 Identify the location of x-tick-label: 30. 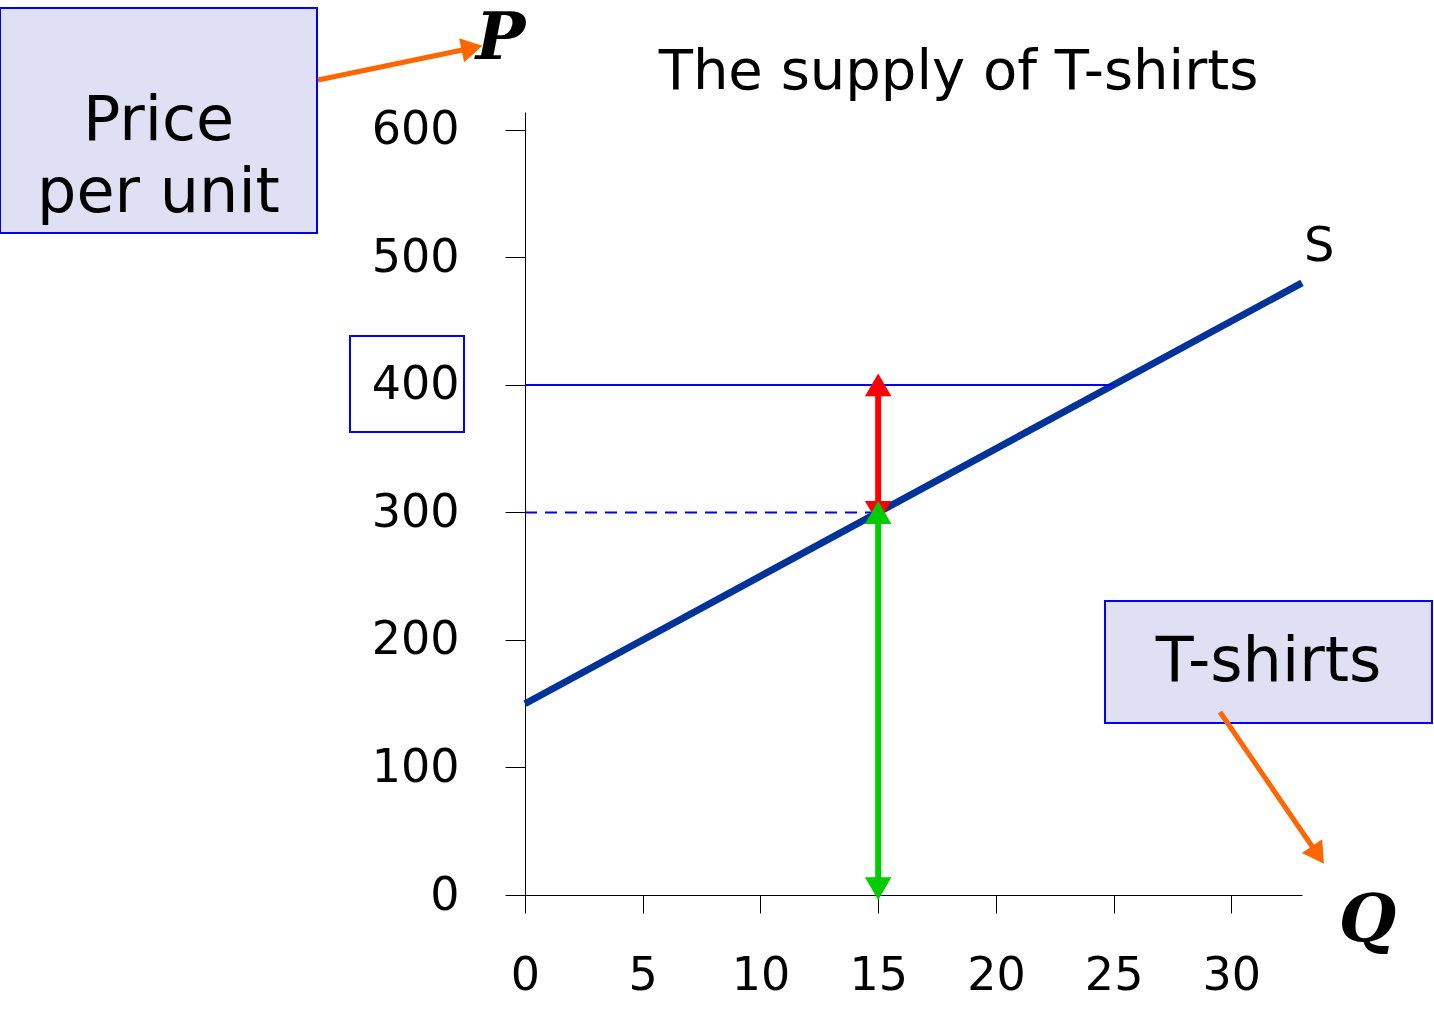
(1232, 973).